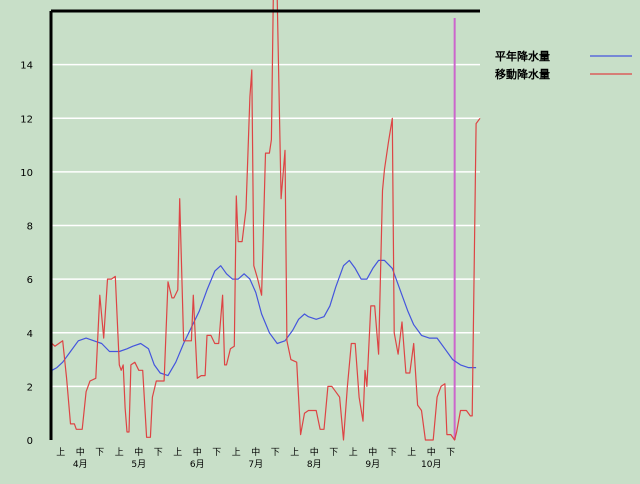 The image size is (640, 484). I want to click on y-tick-label: 4, so click(30, 334).